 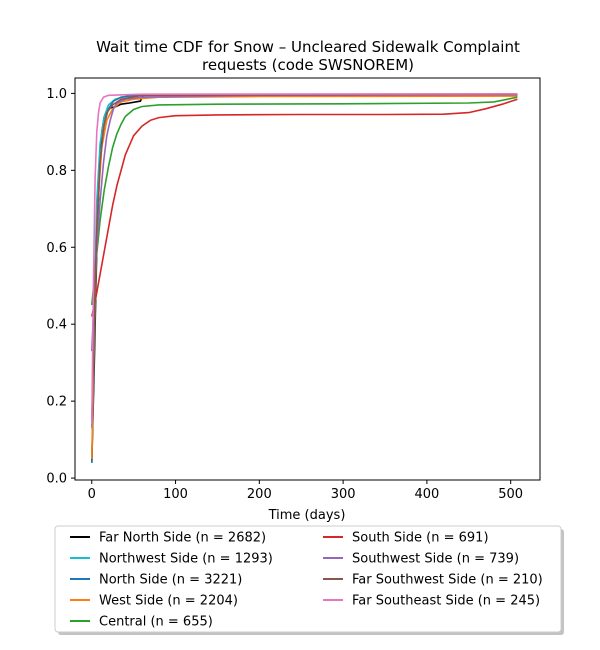 What do you see at coordinates (182, 538) in the screenshot?
I see `legend-label-0: Far North Side (n = 2682)` at bounding box center [182, 538].